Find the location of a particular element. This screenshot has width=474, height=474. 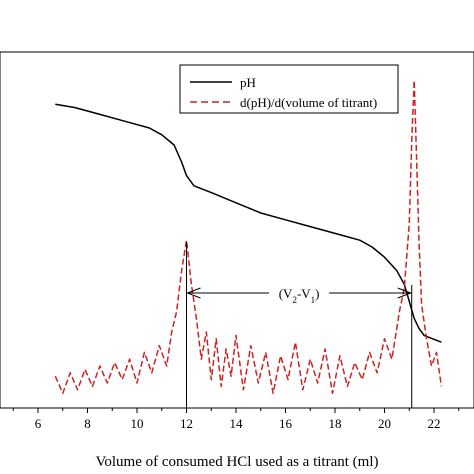

x-tick-label: 14 is located at coordinates (237, 423).